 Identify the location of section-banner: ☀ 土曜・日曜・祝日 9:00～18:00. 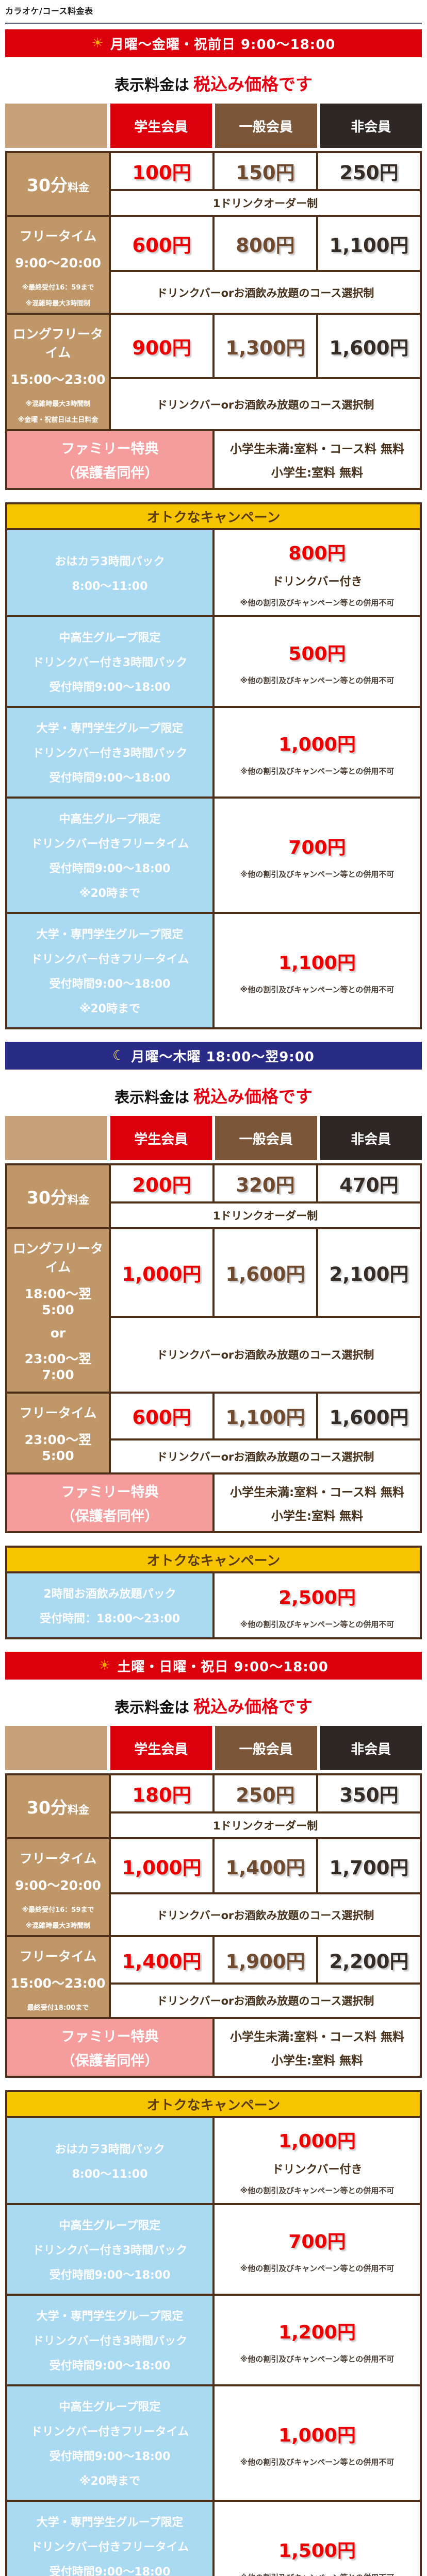
(213, 1666).